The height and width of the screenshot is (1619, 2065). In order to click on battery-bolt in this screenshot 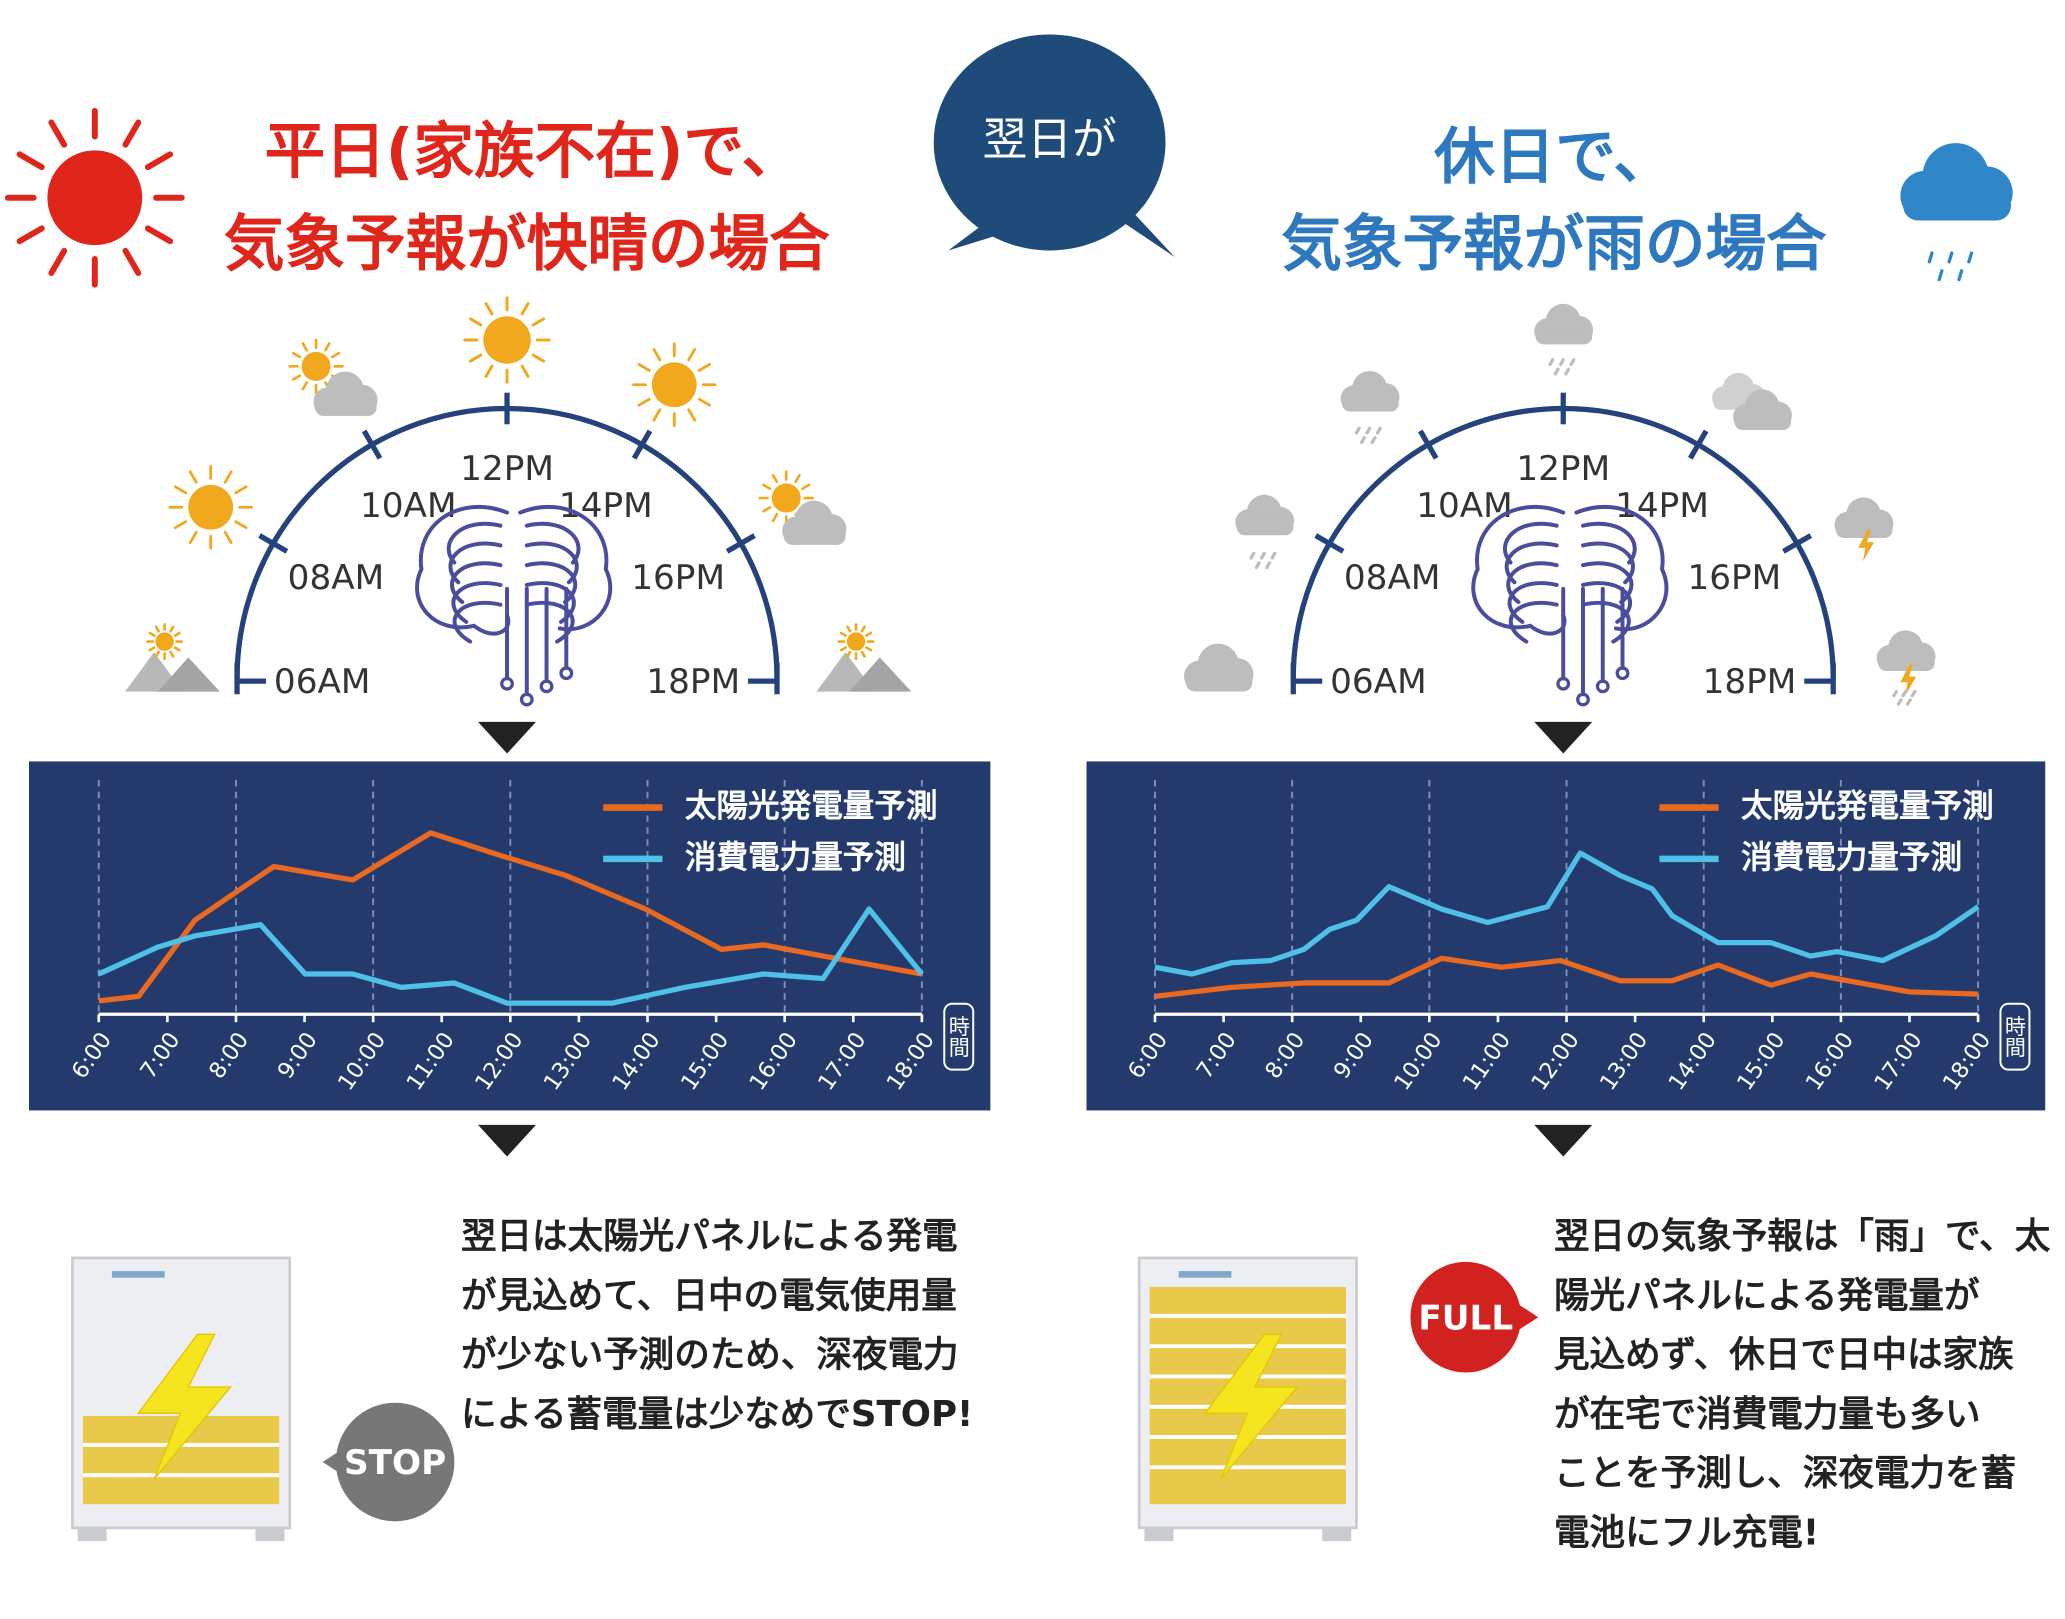, I will do `click(184, 1406)`.